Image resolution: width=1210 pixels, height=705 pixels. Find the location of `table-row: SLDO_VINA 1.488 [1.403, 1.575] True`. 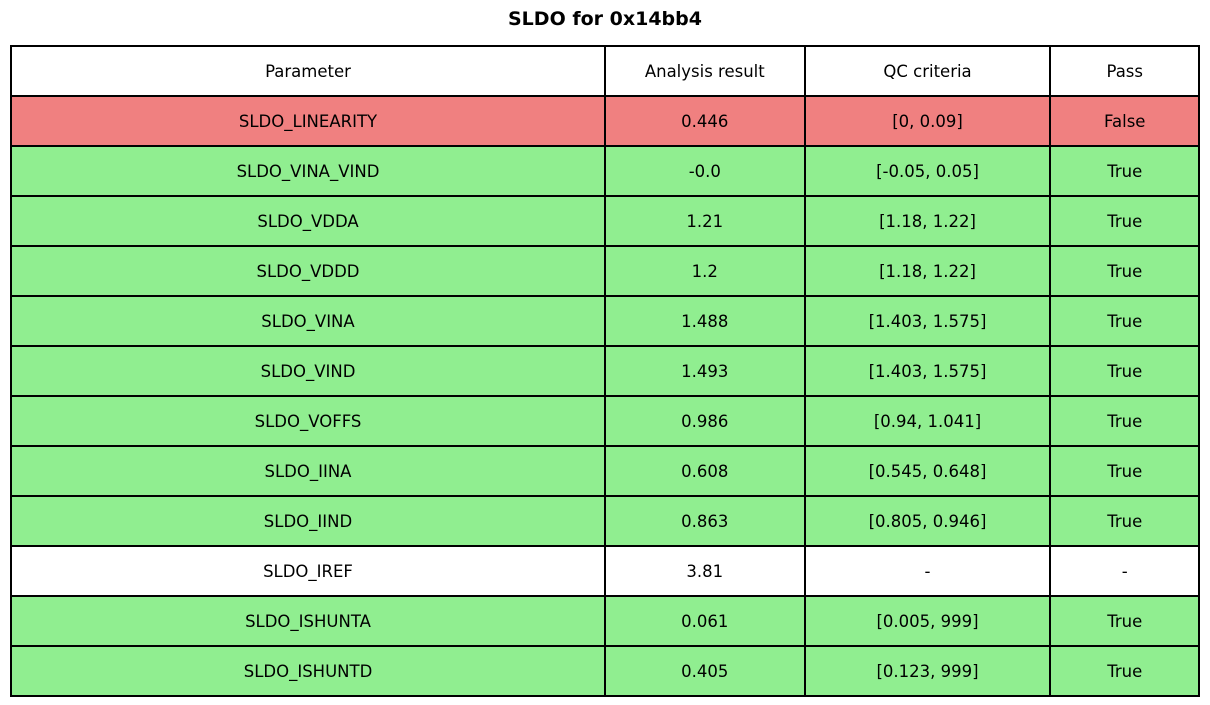

table-row: SLDO_VINA 1.488 [1.403, 1.575] True is located at coordinates (605, 321).